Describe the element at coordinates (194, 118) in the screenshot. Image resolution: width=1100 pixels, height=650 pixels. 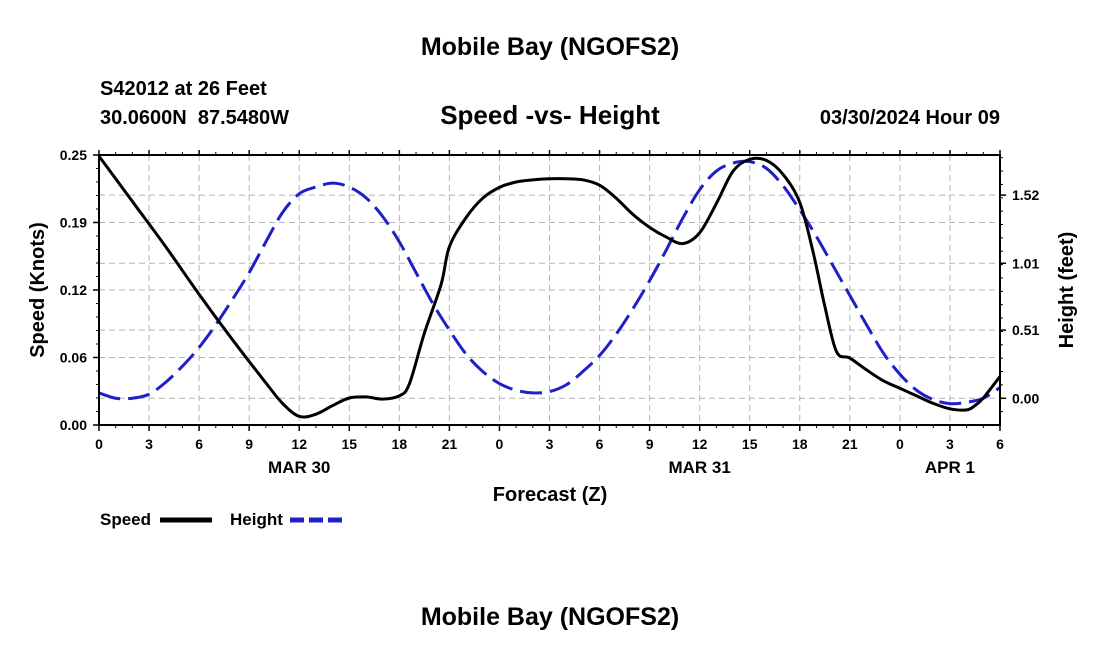
I see `station-coordinates: 30.0600N 87.5480W` at that location.